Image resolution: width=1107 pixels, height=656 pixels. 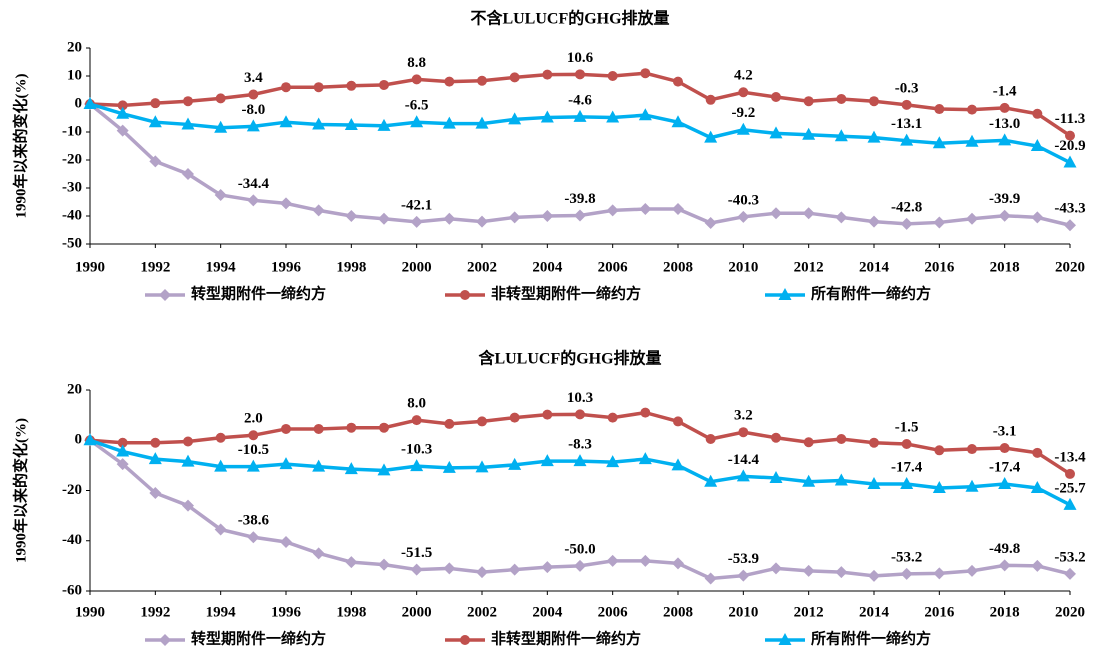 What do you see at coordinates (72, 131) in the screenshot?
I see `y-tick-label: -10` at bounding box center [72, 131].